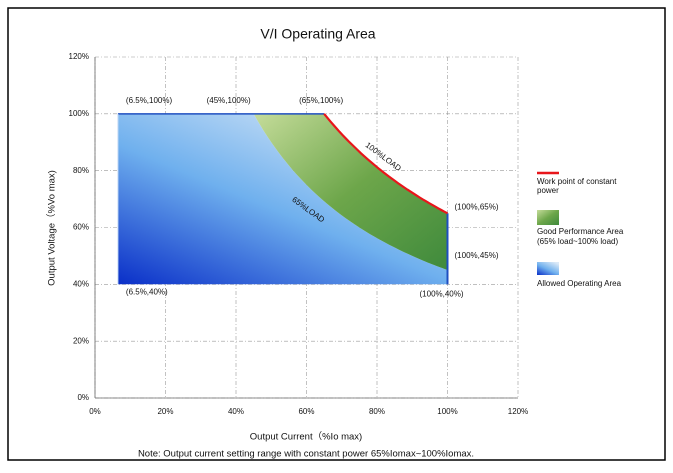 This screenshot has width=673, height=473. I want to click on y-tick-label: 0%, so click(83, 397).